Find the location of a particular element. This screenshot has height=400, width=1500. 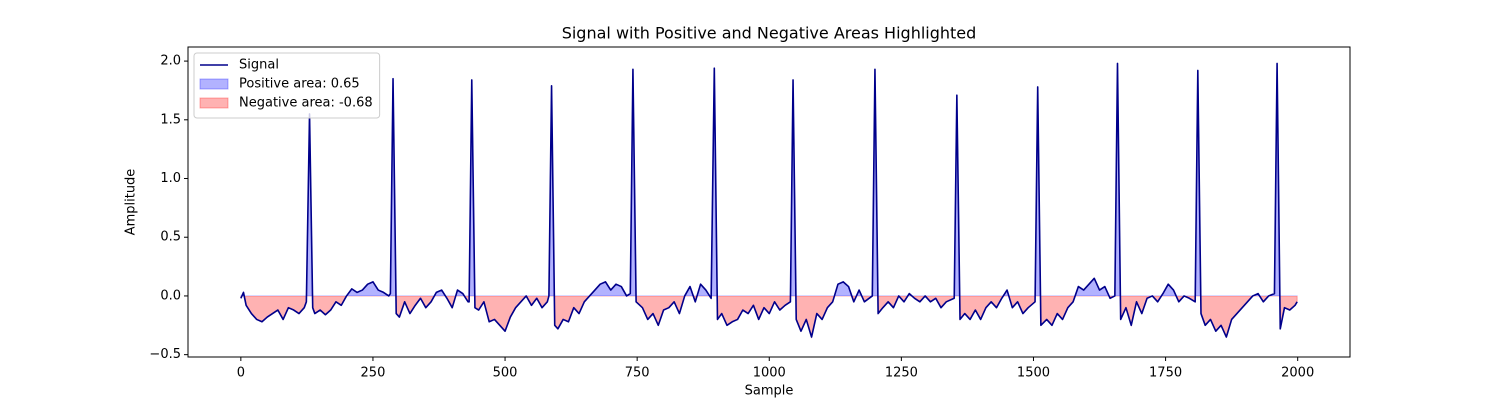

legend-box is located at coordinates (287, 85).